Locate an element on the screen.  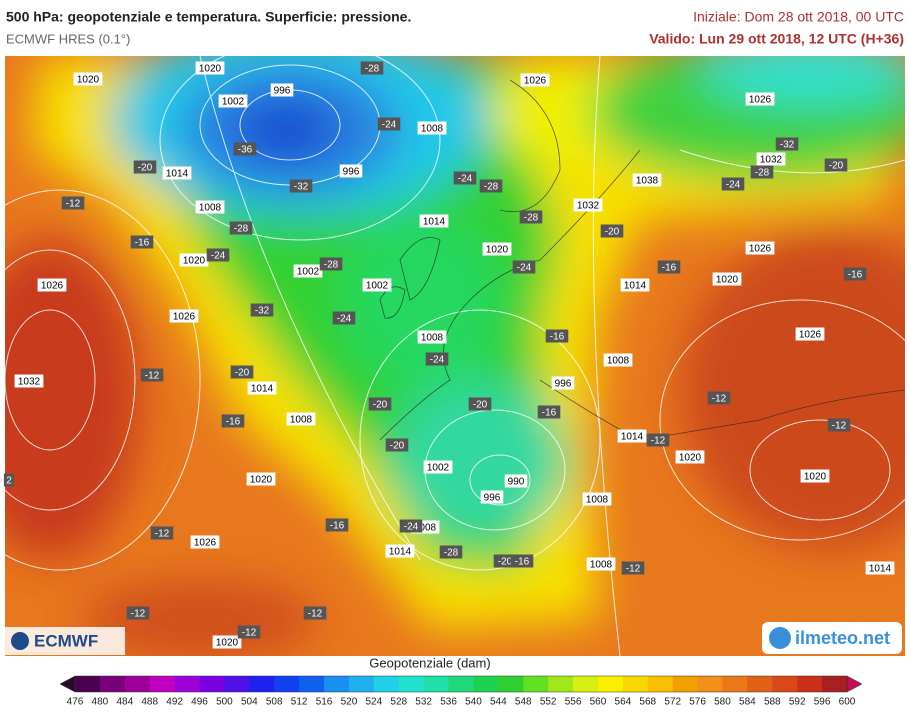
colorbar-label: 504 is located at coordinates (249, 702).